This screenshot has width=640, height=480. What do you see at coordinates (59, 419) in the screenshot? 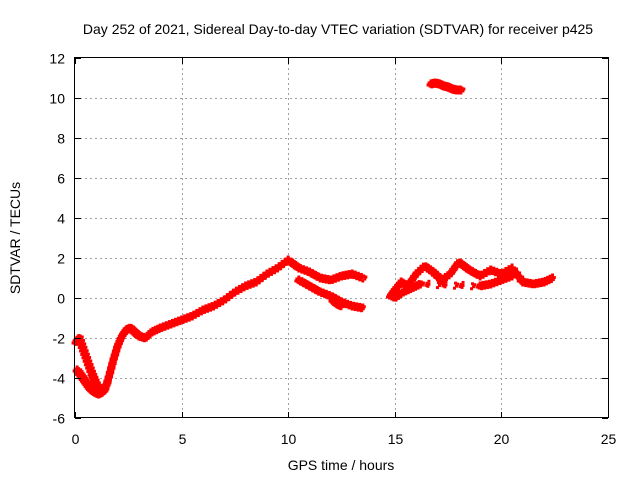
I see `y-tick-label: -6` at bounding box center [59, 419].